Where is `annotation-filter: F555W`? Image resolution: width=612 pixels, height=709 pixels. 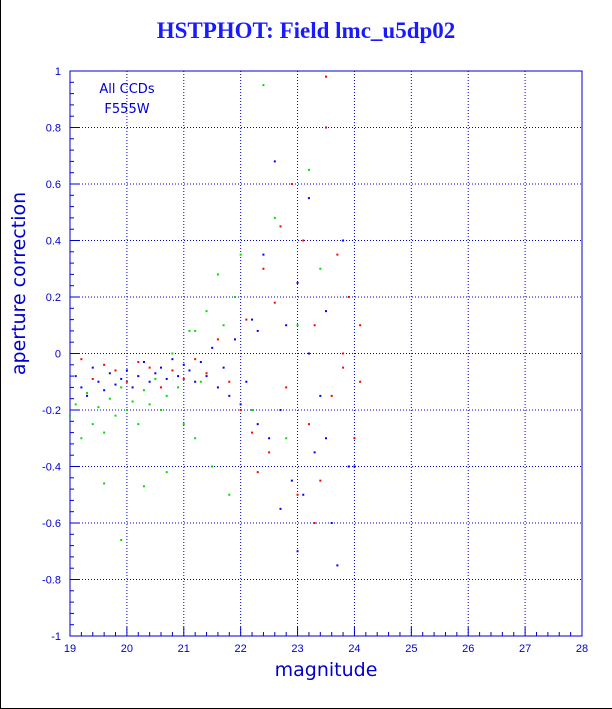 annotation-filter: F555W is located at coordinates (126, 109).